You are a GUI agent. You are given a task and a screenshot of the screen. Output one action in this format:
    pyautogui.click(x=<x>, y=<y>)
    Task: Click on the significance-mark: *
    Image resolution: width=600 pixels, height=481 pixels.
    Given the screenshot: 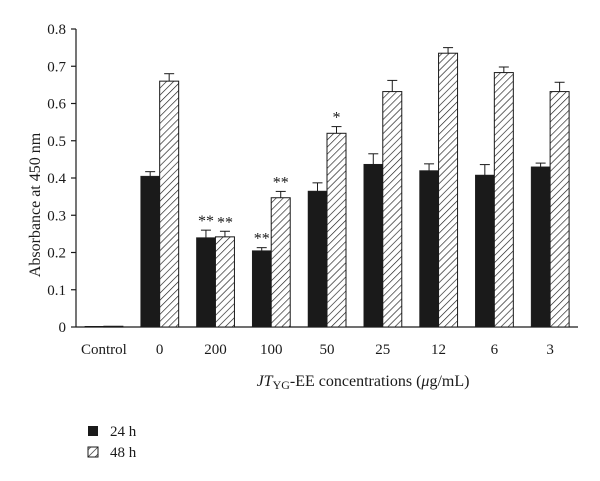 What is the action you would take?
    pyautogui.click(x=337, y=118)
    